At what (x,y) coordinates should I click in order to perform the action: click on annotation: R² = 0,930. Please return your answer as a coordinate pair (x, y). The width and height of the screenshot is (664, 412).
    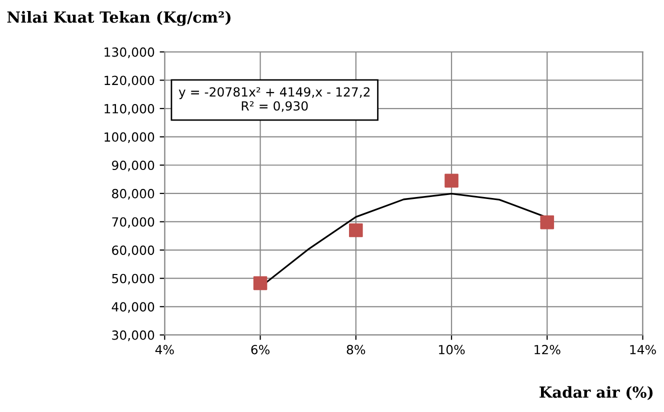
    Looking at the image, I should click on (275, 106).